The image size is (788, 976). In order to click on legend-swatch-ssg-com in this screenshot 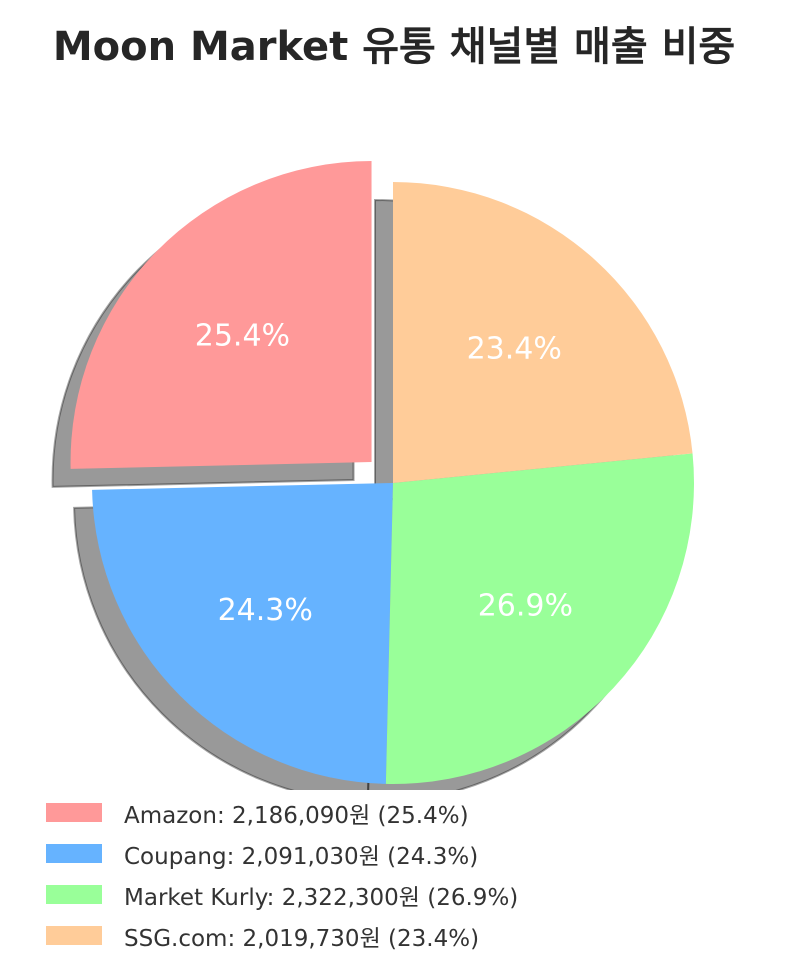, I will do `click(74, 935)`.